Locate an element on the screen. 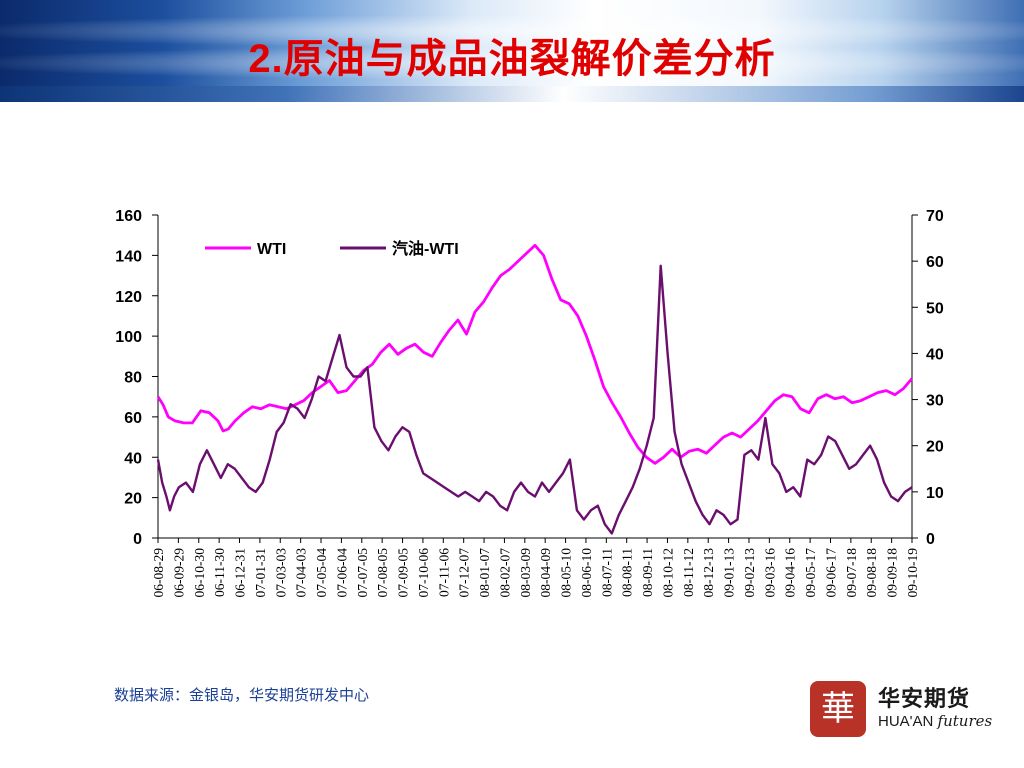 The height and width of the screenshot is (768, 1024). left-axis-tick-label: 0 is located at coordinates (137, 539).